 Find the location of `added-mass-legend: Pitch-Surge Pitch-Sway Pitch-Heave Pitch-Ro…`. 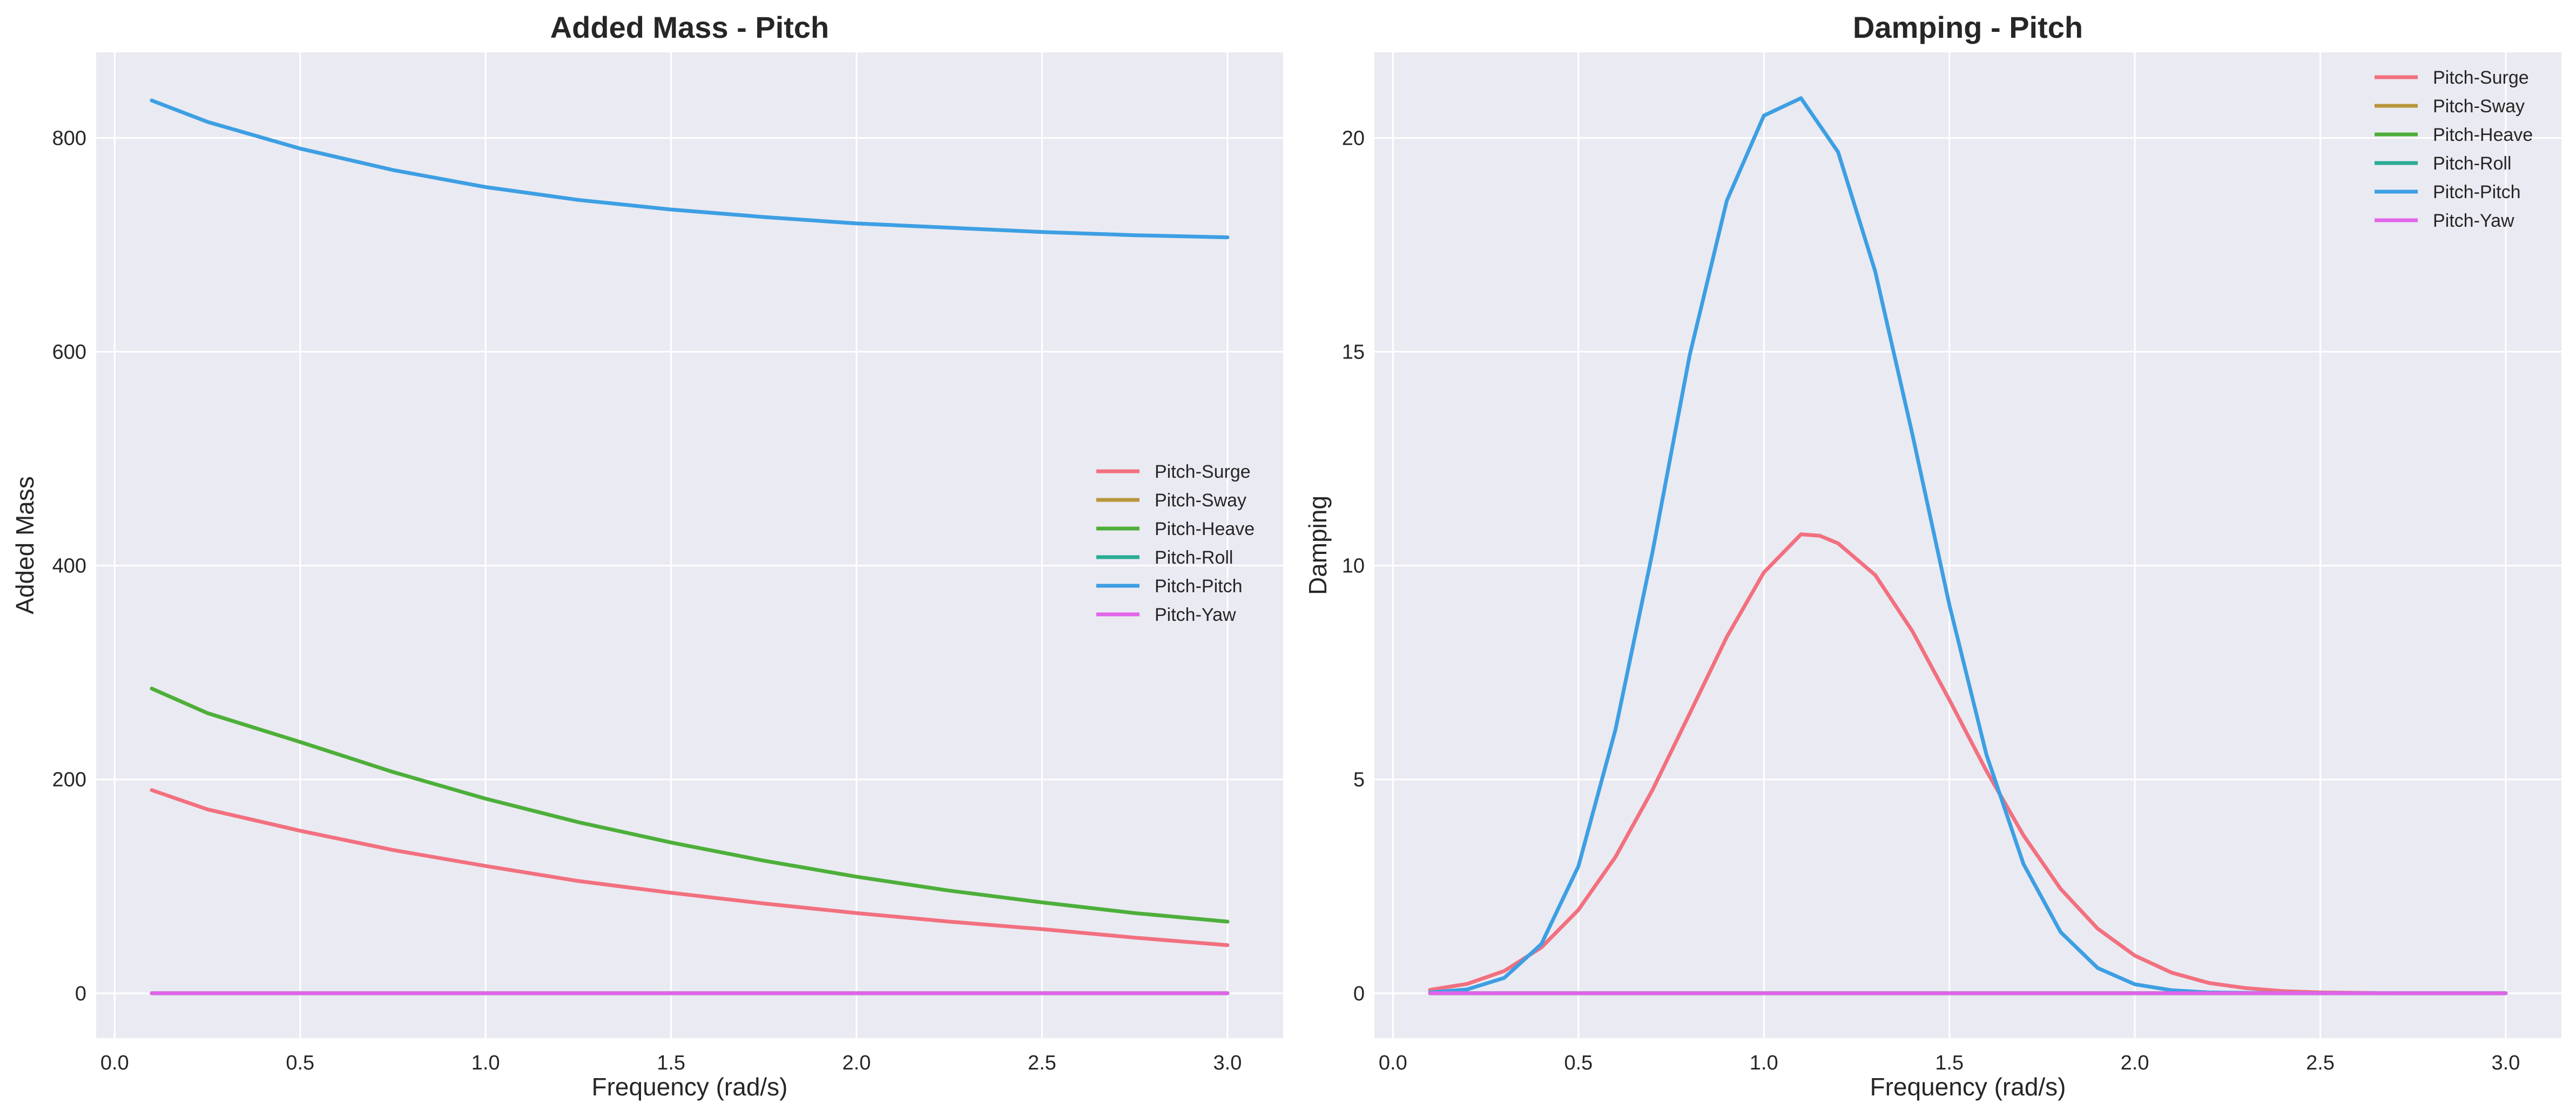

added-mass-legend: Pitch-Surge Pitch-Sway Pitch-Heave Pitch-Ro… is located at coordinates (1175, 543).